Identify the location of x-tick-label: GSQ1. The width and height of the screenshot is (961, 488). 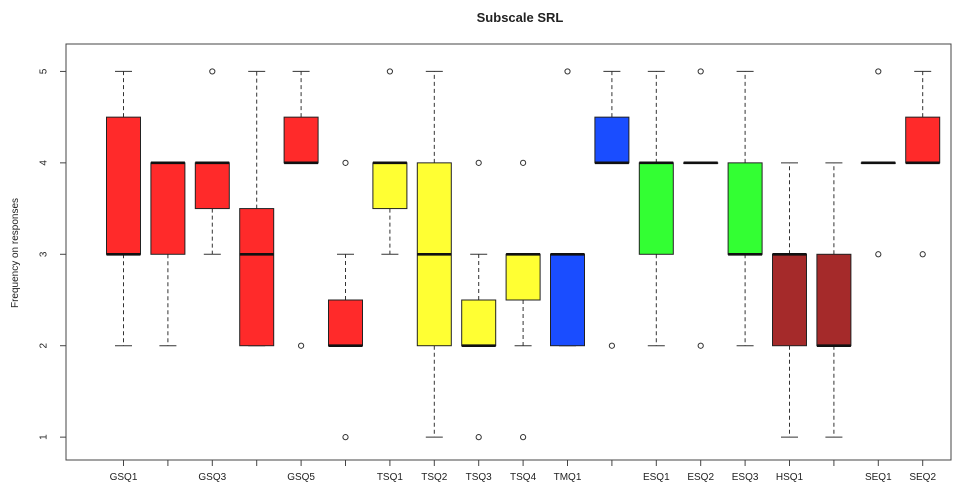
(124, 477).